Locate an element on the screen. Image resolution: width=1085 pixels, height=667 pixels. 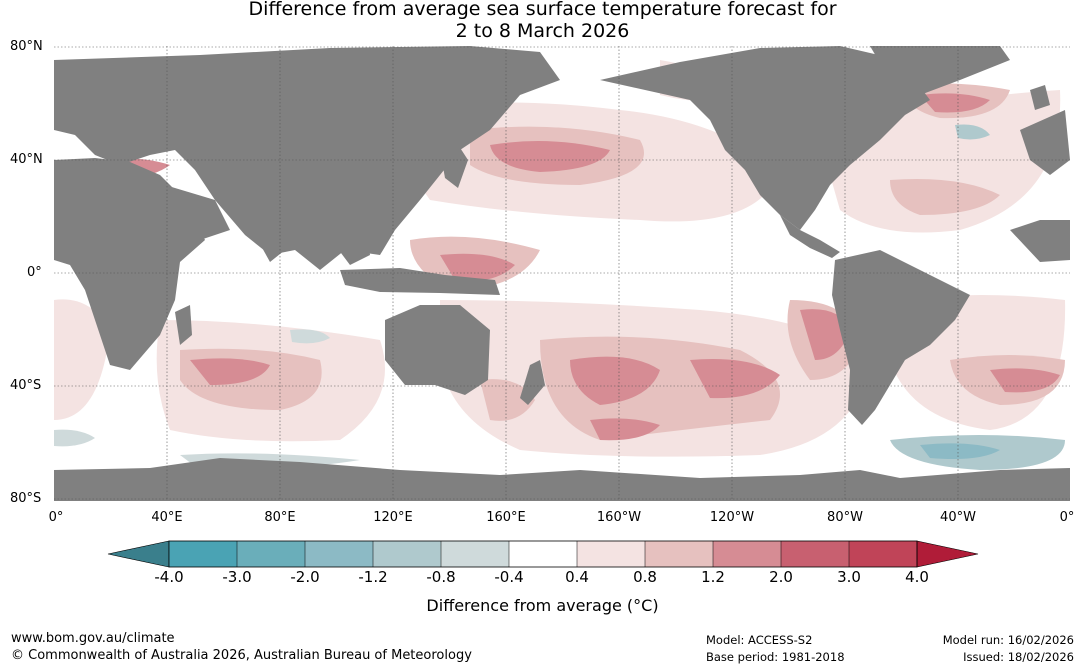
anomaly-cool-indian is located at coordinates (310, 336).